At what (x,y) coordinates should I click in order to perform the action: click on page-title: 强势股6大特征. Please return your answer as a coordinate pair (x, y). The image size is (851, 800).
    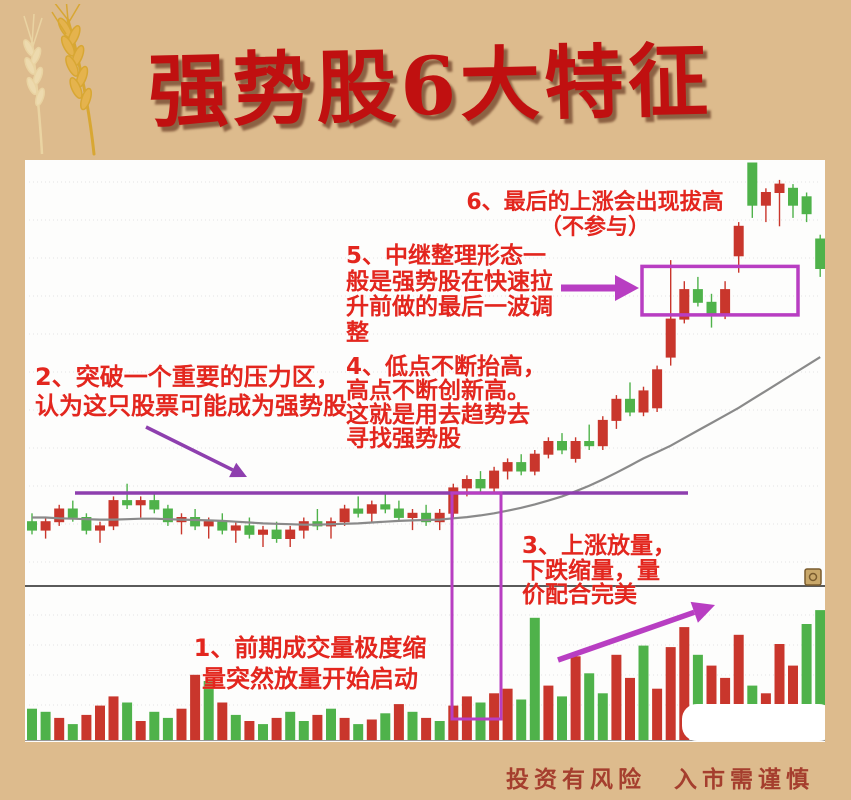
    Looking at the image, I should click on (430, 86).